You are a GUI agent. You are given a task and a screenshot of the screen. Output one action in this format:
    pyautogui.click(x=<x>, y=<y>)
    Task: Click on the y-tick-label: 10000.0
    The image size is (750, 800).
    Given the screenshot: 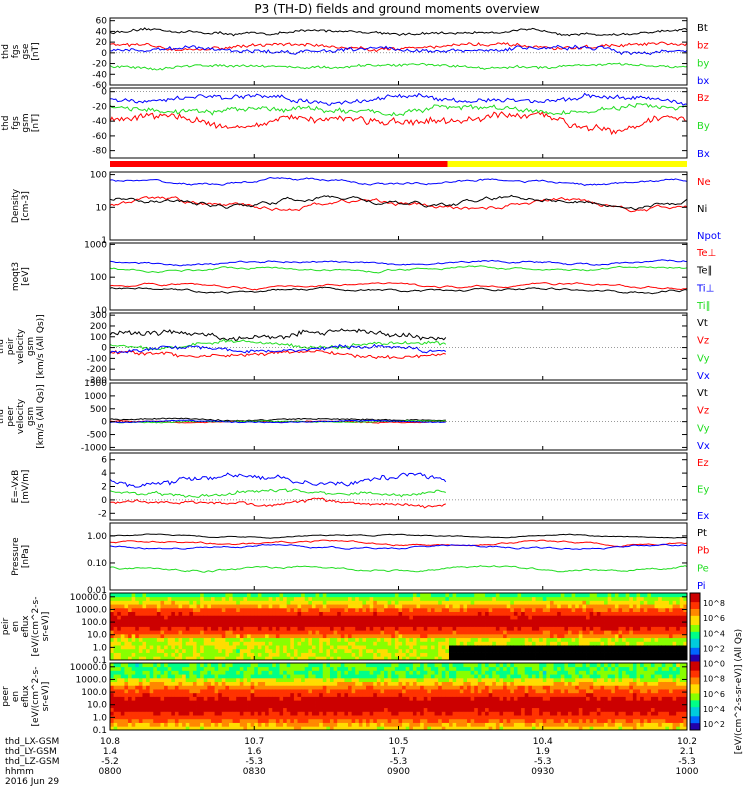 What is the action you would take?
    pyautogui.click(x=88, y=598)
    